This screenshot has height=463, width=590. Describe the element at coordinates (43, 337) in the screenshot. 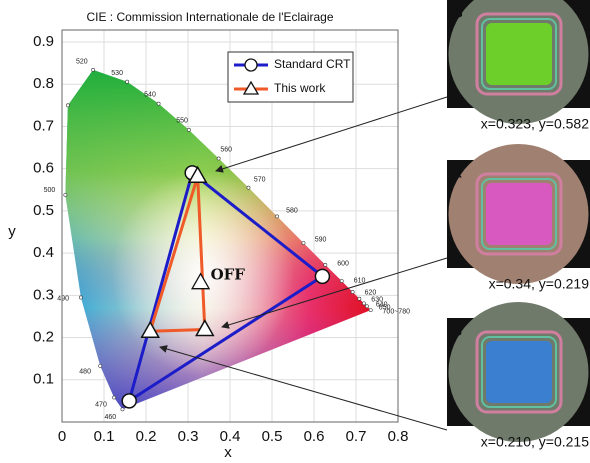

I see `y-tick-label: 0.2` at that location.